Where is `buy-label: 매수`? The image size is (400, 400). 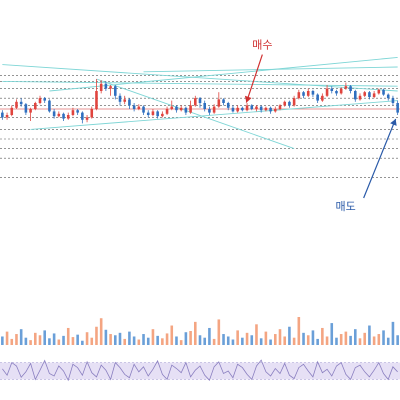
buy-label: 매수 is located at coordinates (262, 45).